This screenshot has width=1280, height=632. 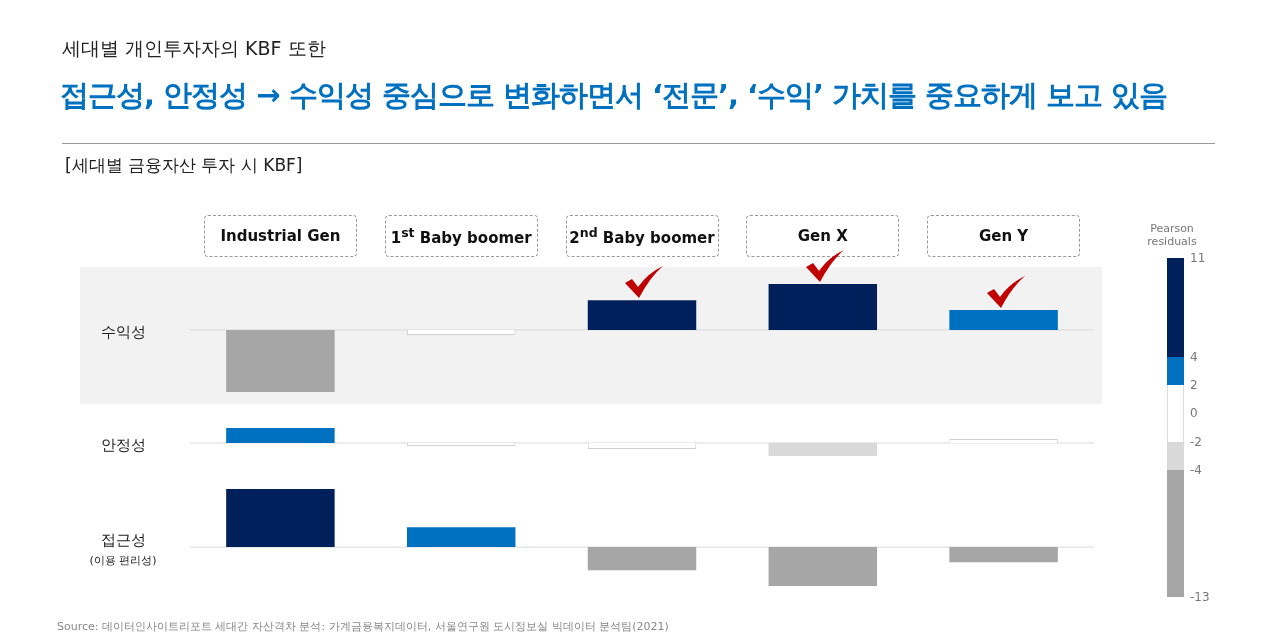 What do you see at coordinates (1196, 441) in the screenshot?
I see `color-bar-label: -2` at bounding box center [1196, 441].